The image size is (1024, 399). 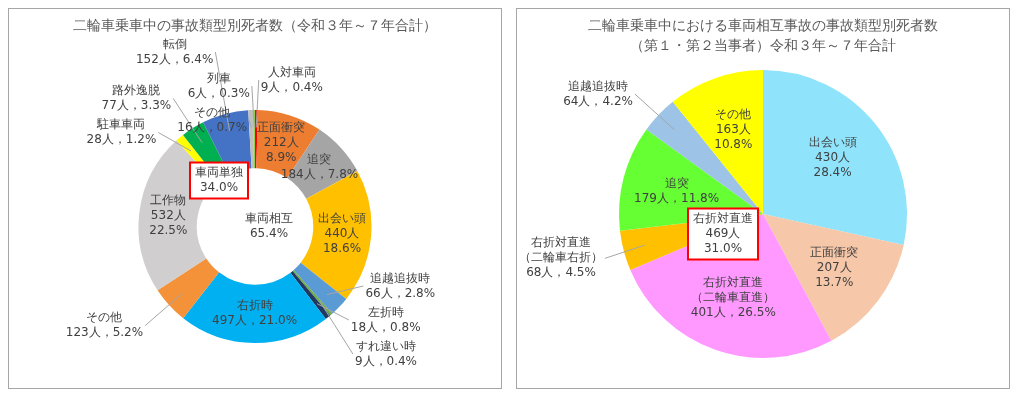 I want to click on data-label: 430人 28.4%, so click(x=832, y=165).